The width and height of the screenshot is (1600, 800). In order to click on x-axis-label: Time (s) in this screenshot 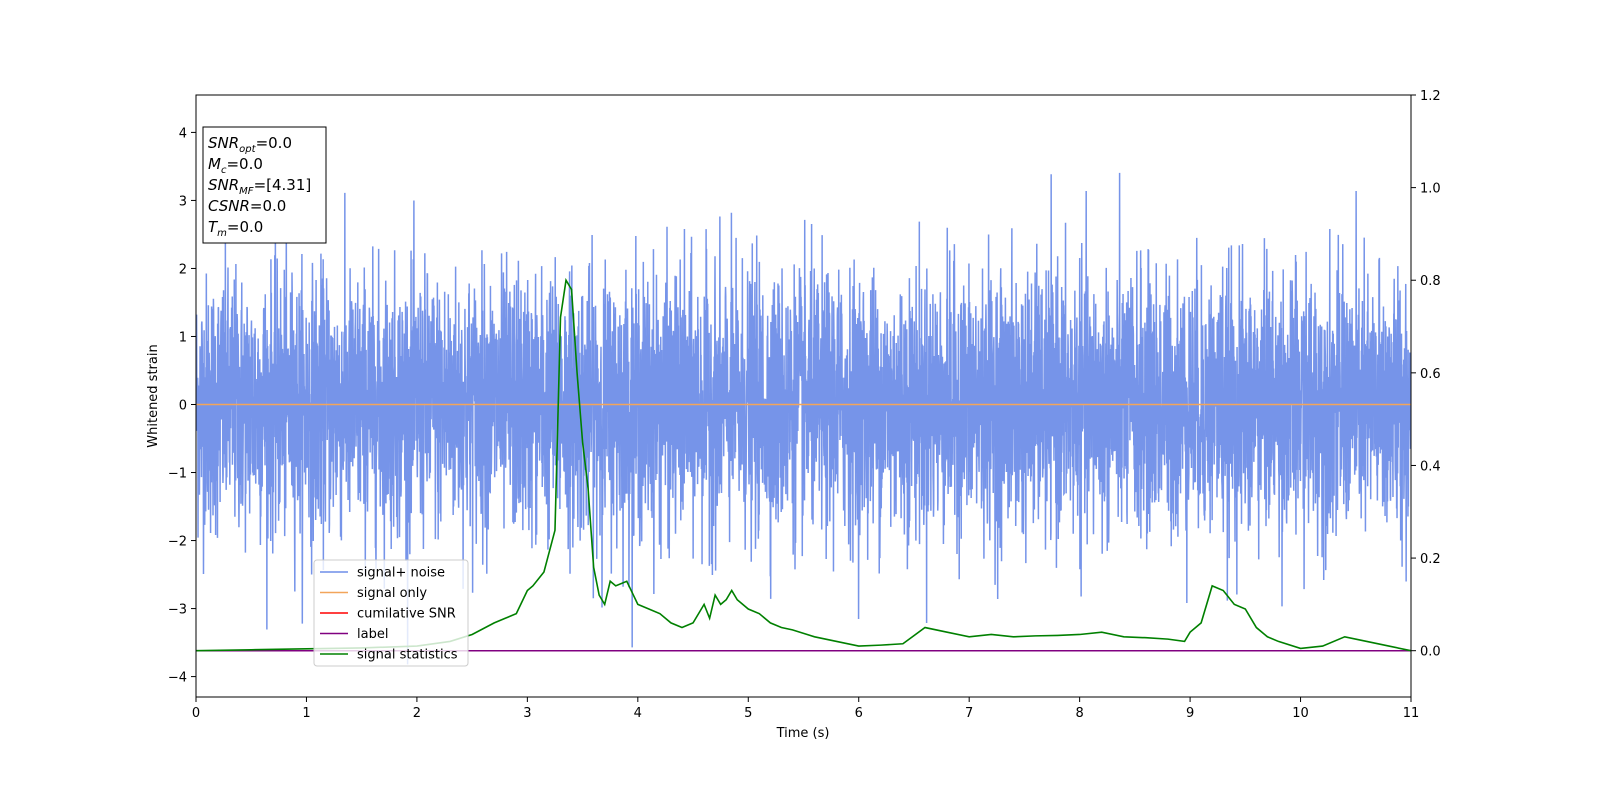, I will do `click(803, 733)`.